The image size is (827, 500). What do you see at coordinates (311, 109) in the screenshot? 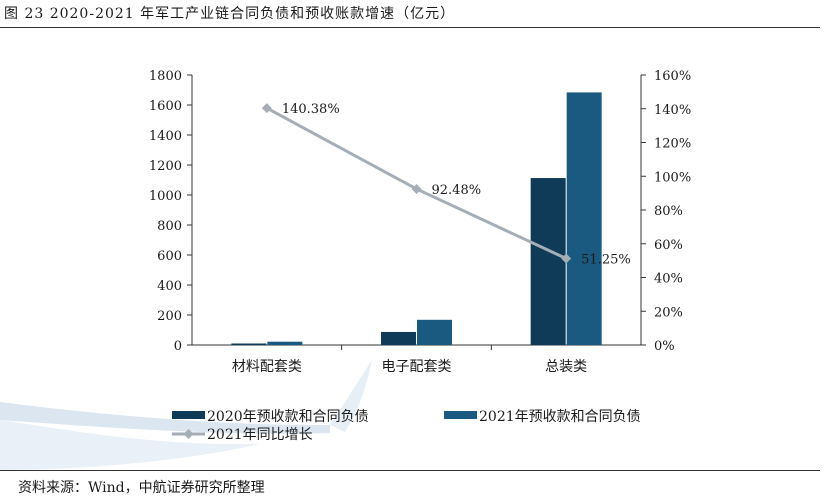
I see `growth-data-label: 140.38%` at bounding box center [311, 109].